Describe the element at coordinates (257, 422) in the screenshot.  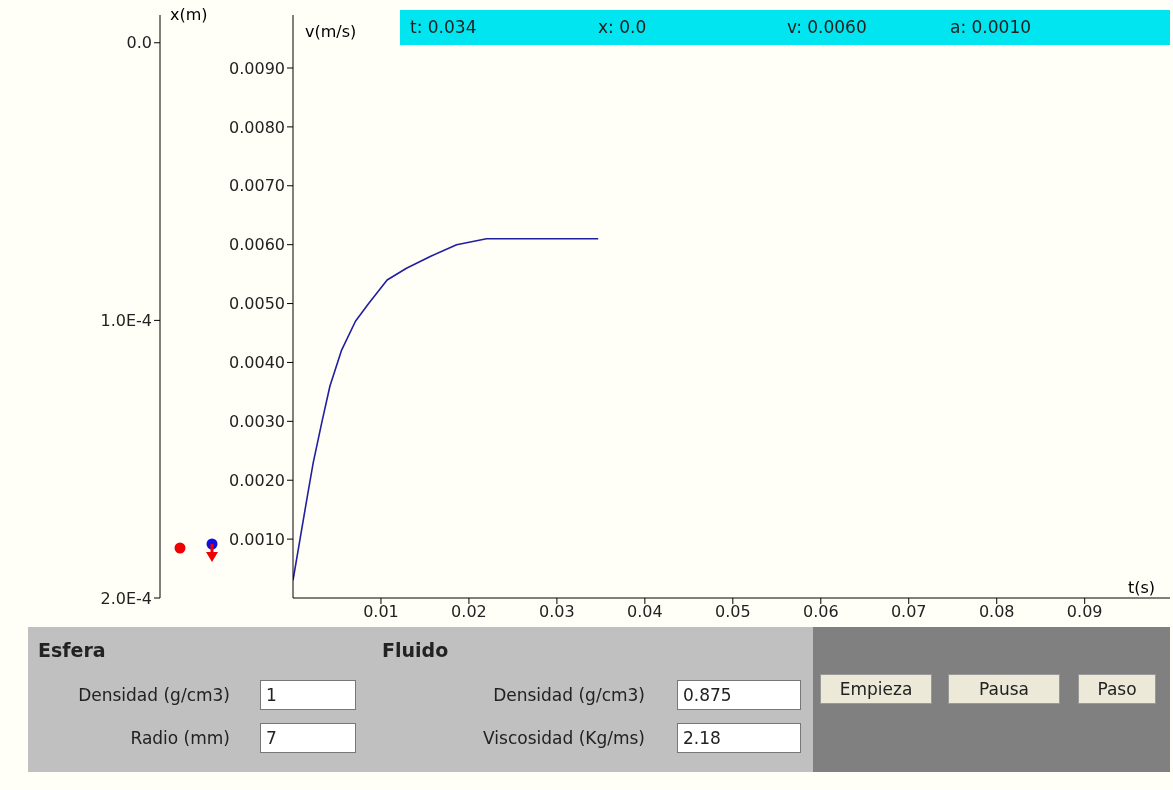
I see `y-tick-label: 0.0030` at that location.